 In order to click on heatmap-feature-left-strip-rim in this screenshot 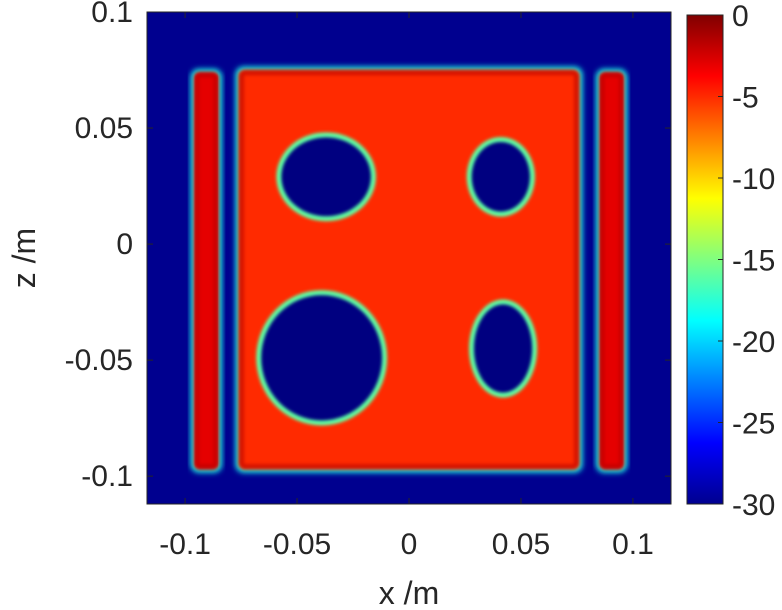, I will do `click(206, 271)`.